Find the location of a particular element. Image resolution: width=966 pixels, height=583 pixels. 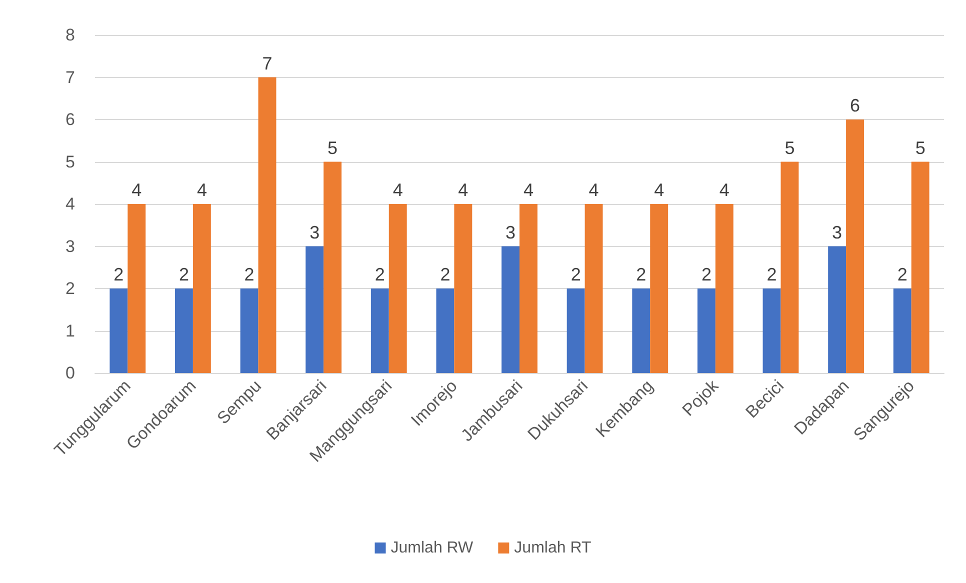

y-tick-label: 7 is located at coordinates (70, 77).